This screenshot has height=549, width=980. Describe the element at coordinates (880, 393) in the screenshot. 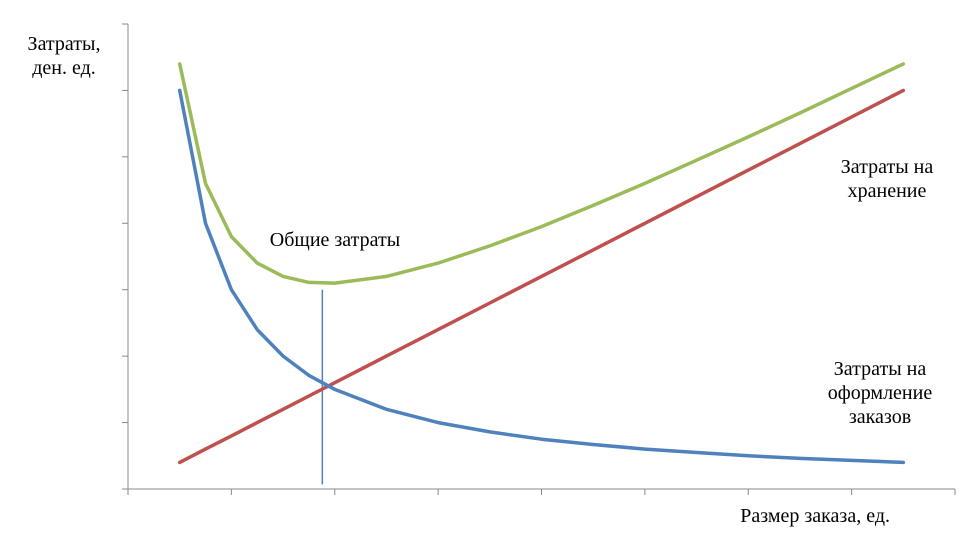

I see `series-label: Затраты на оформление заказов` at that location.